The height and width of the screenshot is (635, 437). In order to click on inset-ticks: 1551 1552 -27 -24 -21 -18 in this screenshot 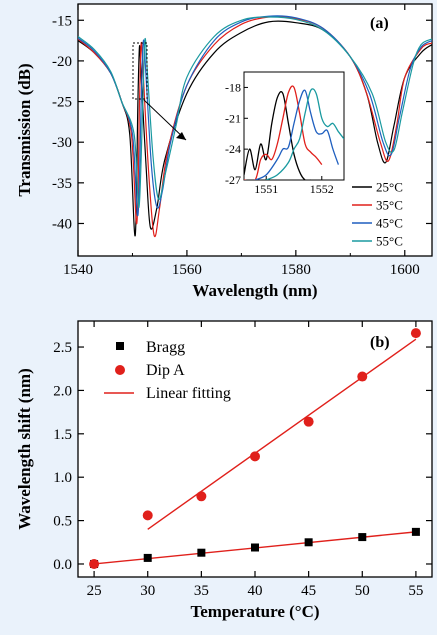, I will do `click(279, 138)`.